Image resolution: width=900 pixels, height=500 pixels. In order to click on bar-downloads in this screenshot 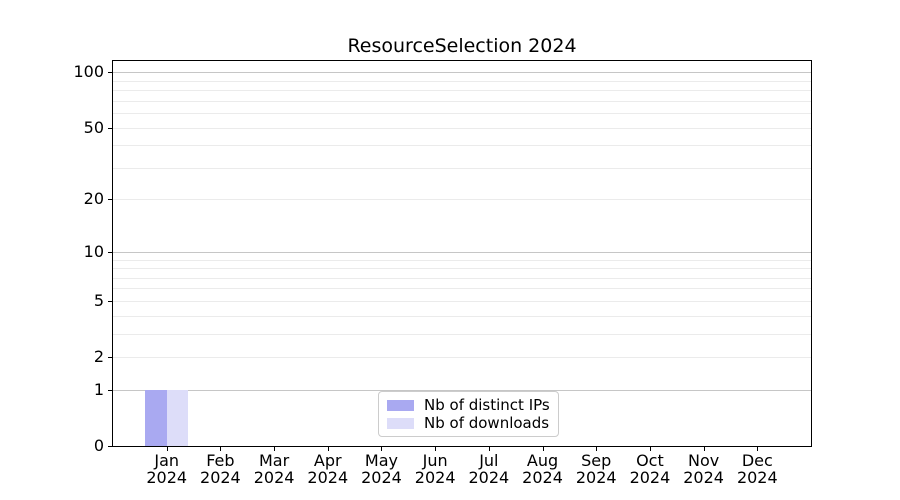, I will do `click(177, 417)`.